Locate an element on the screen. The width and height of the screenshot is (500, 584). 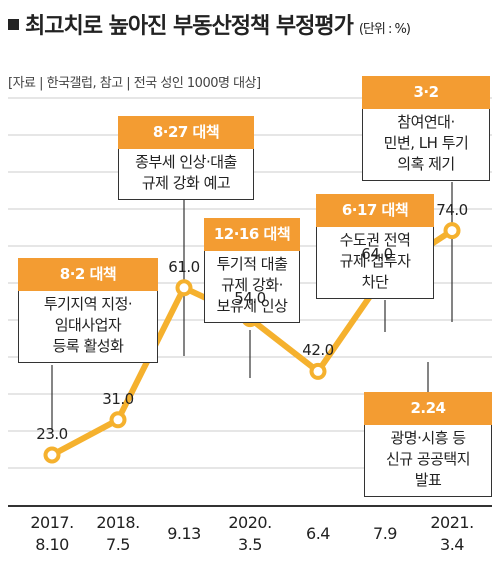
annotation-line: 규제·갭투자 is located at coordinates (375, 261).